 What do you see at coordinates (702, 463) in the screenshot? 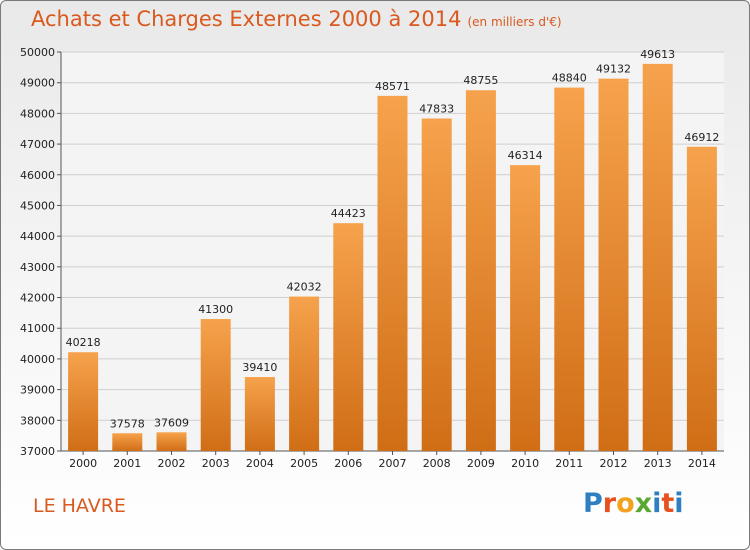
I see `x-tick-label: 2014` at bounding box center [702, 463].